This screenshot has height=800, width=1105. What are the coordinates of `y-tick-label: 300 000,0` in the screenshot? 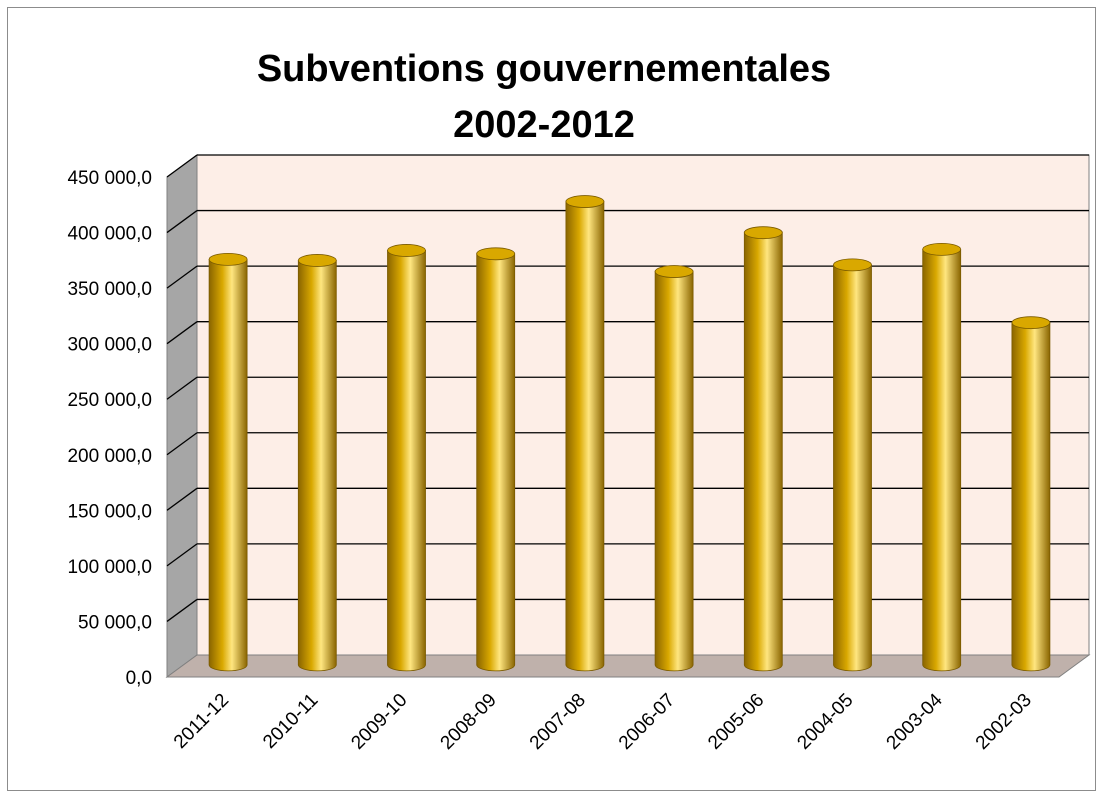 It's located at (109, 345).